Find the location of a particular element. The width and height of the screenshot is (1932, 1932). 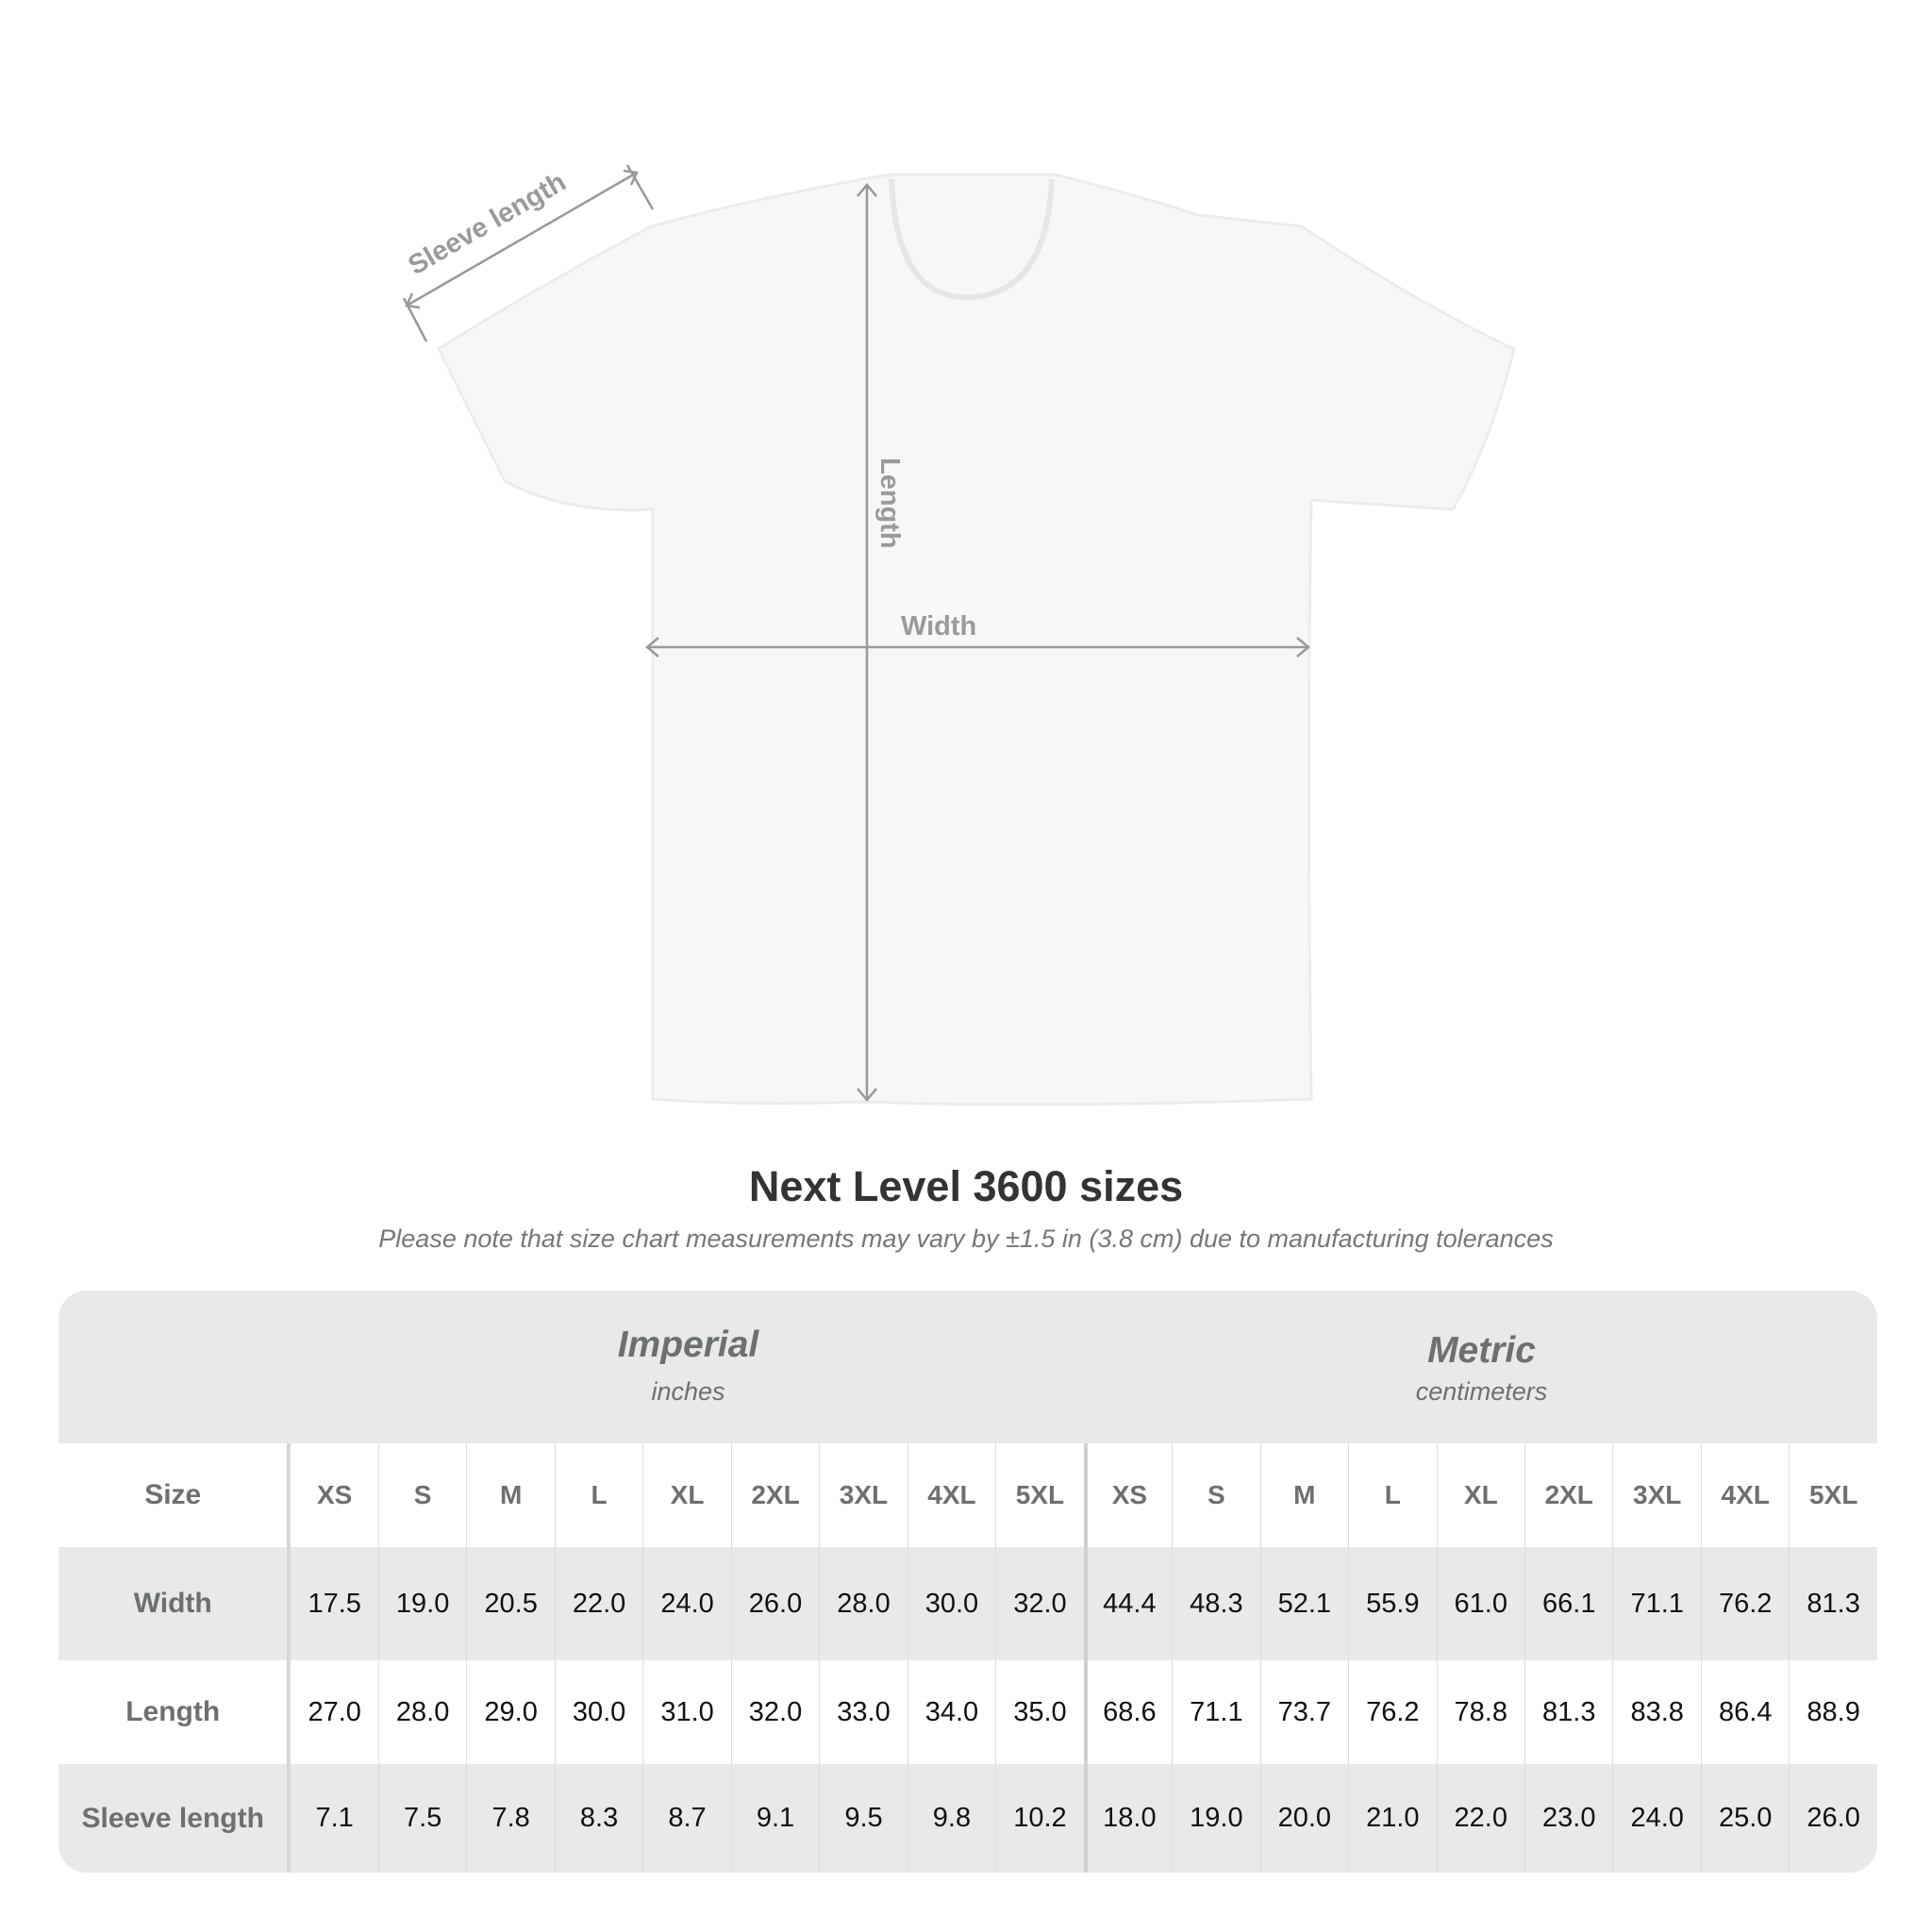

imperial-value-cell: 8.3 is located at coordinates (598, 1819).